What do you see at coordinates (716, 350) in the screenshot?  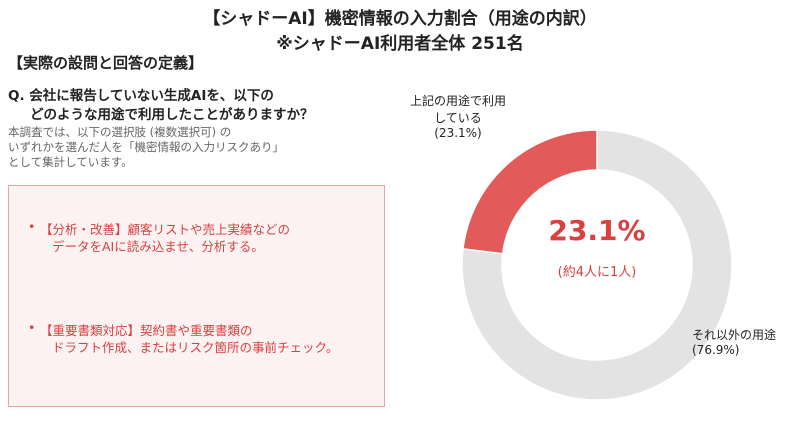 I see `value-label: (76.9%)` at bounding box center [716, 350].